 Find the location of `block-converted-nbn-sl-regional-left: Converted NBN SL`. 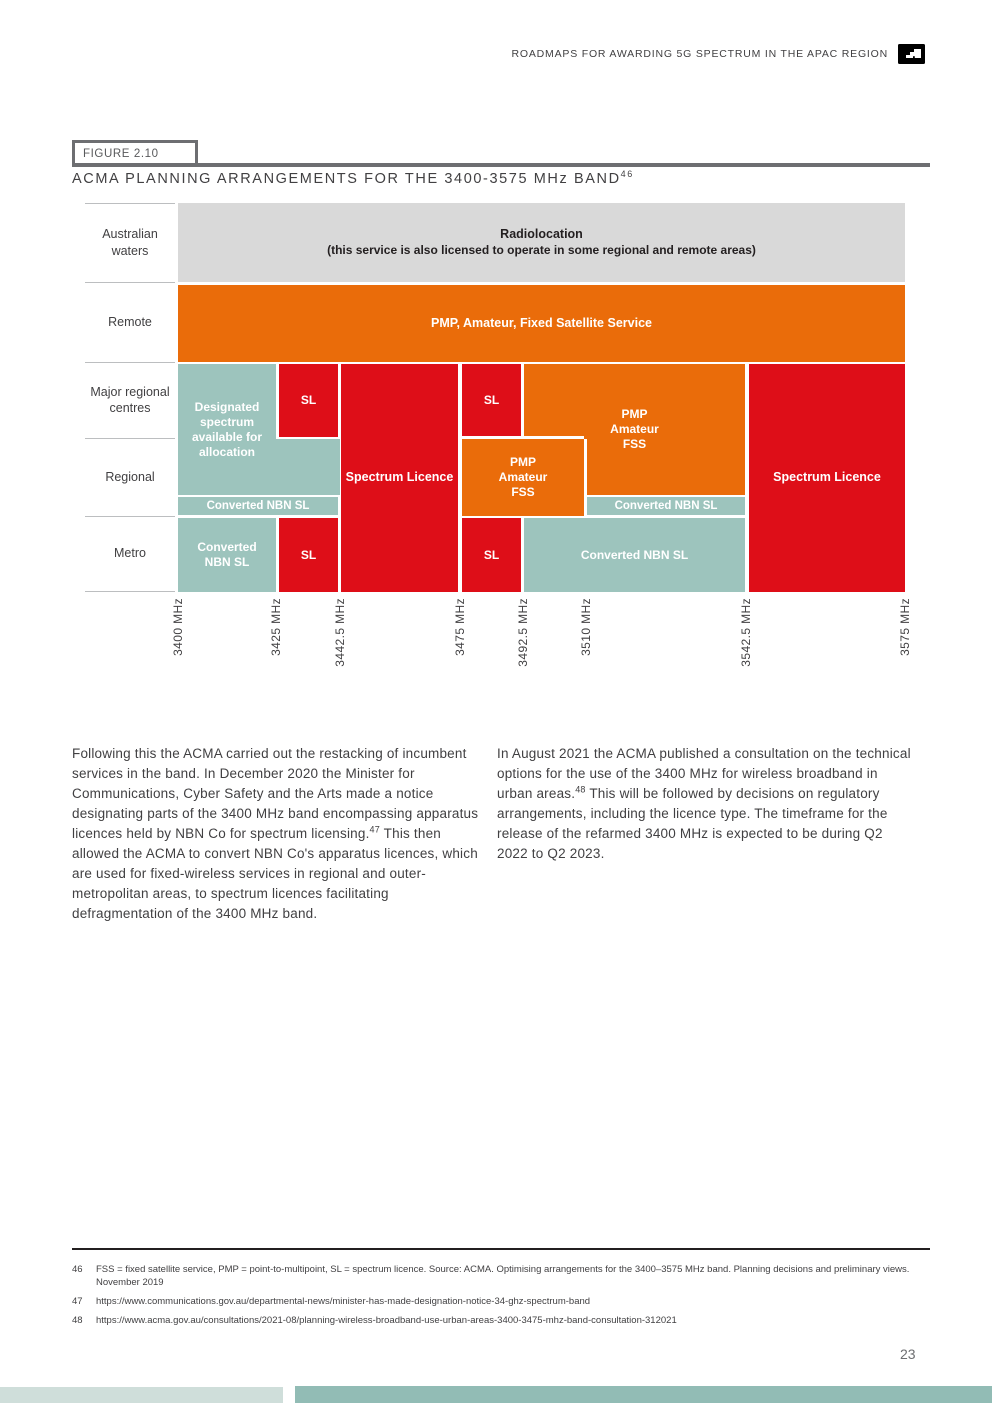

block-converted-nbn-sl-regional-left: Converted NBN SL is located at coordinates (258, 506).